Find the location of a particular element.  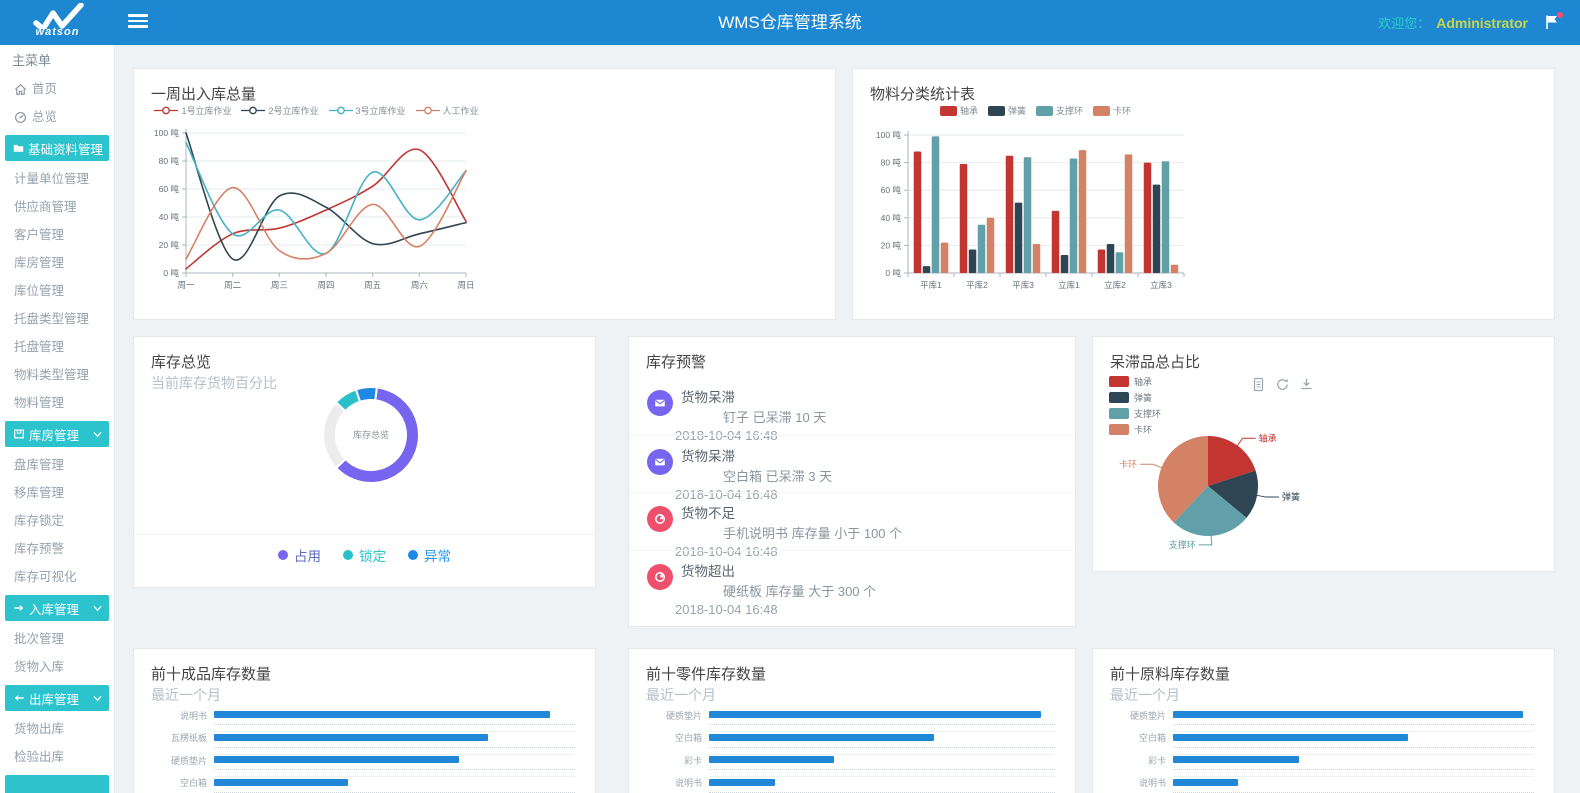

hbar-label: 硬质垫片 is located at coordinates (683, 715).